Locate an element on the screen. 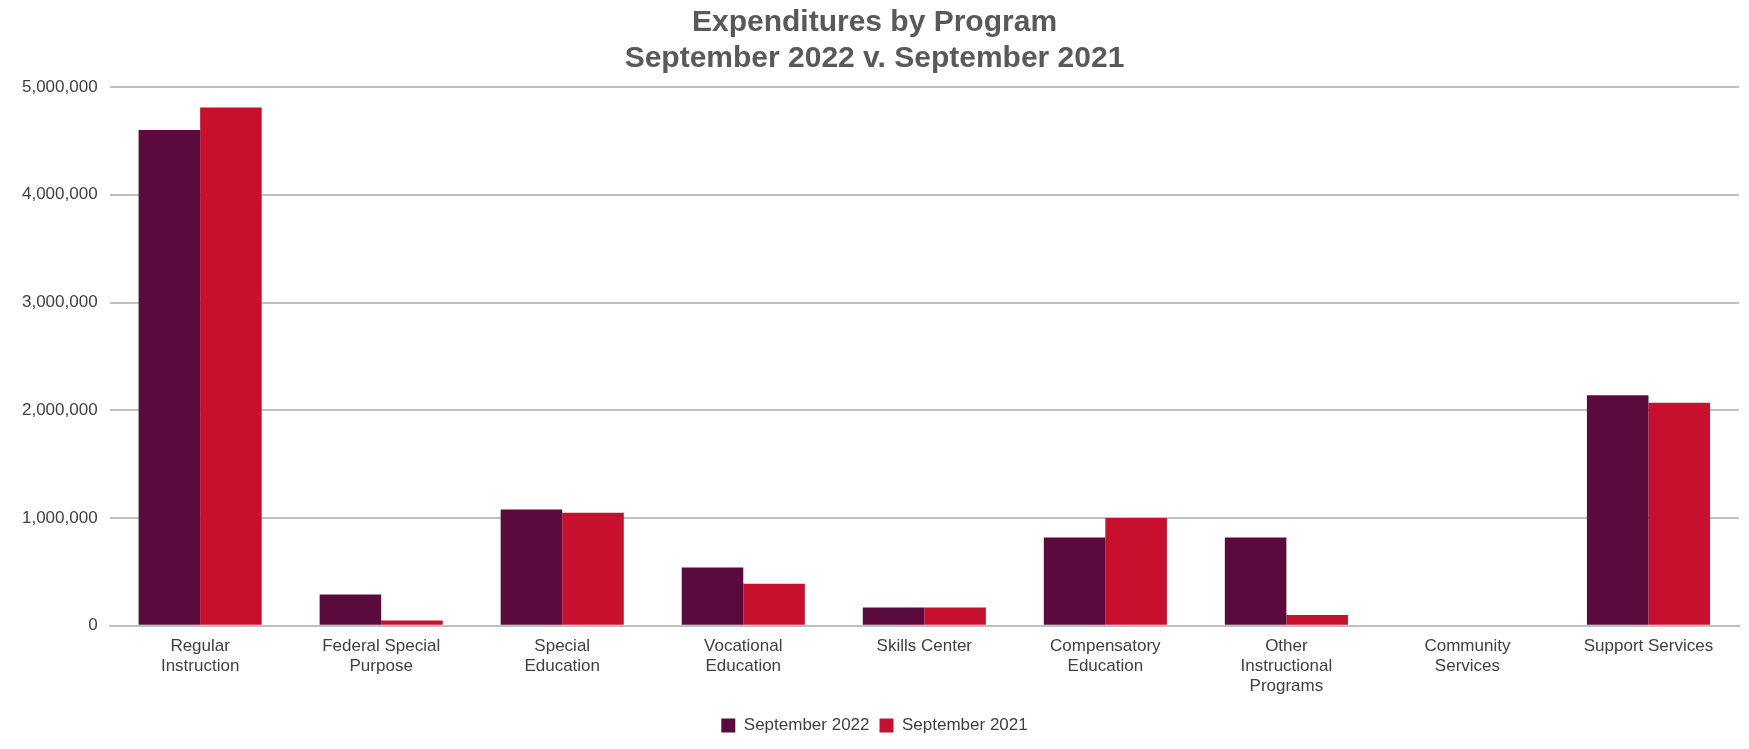 This screenshot has width=1749, height=749. x-tick-label: Skills Center is located at coordinates (924, 645).